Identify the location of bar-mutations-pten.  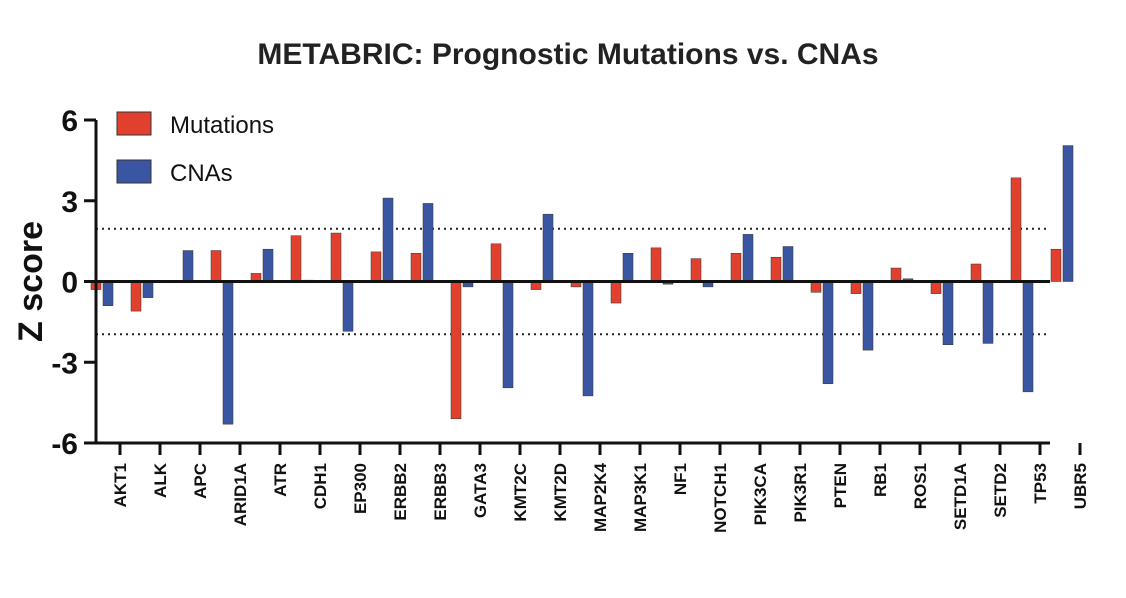
(816, 287).